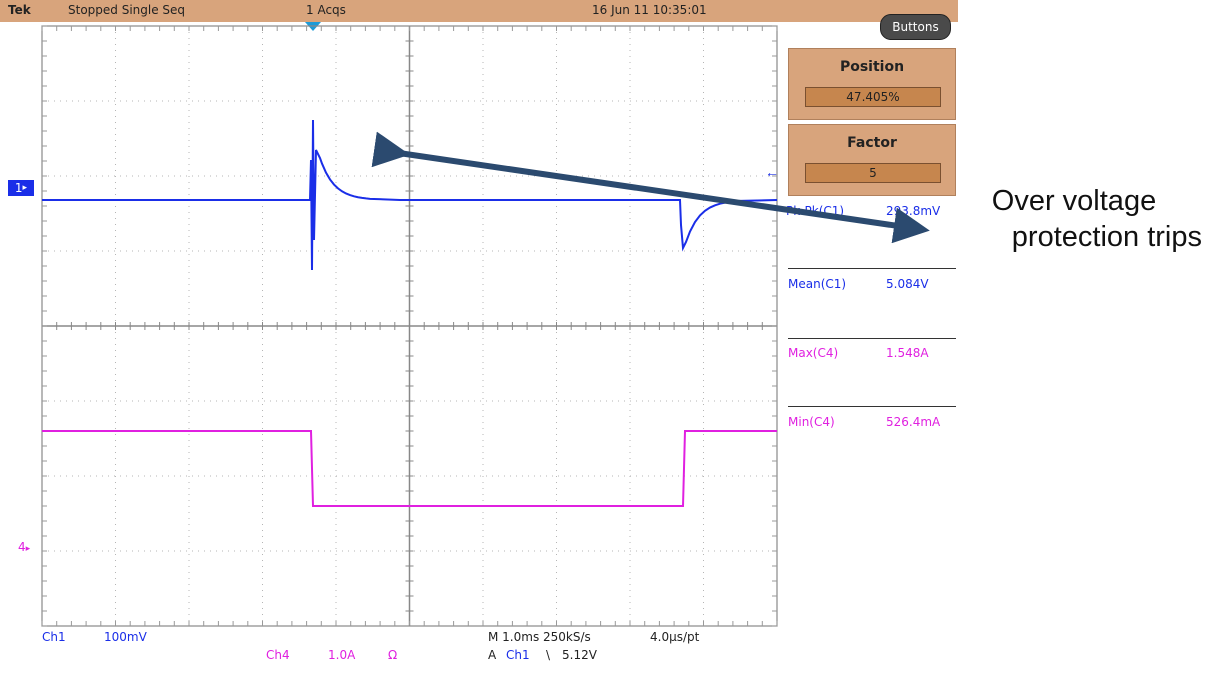 The width and height of the screenshot is (1211, 683). What do you see at coordinates (1074, 201) in the screenshot?
I see `annotation-line-1: Over voltage` at bounding box center [1074, 201].